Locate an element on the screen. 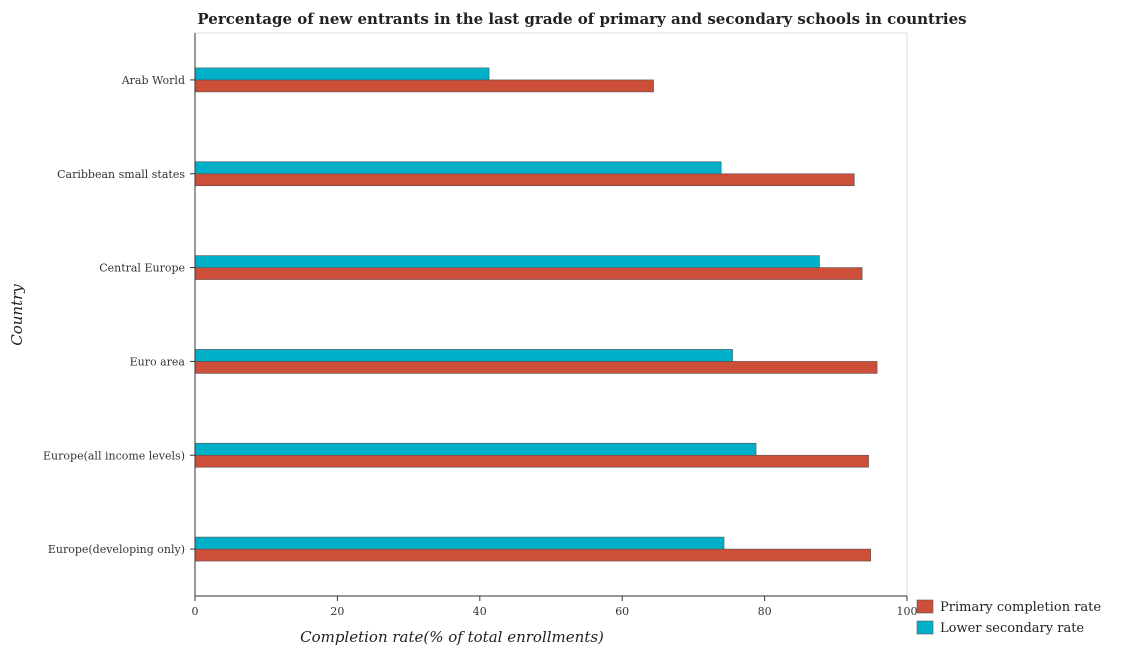  y-tick-label: Euro area is located at coordinates (158, 361).